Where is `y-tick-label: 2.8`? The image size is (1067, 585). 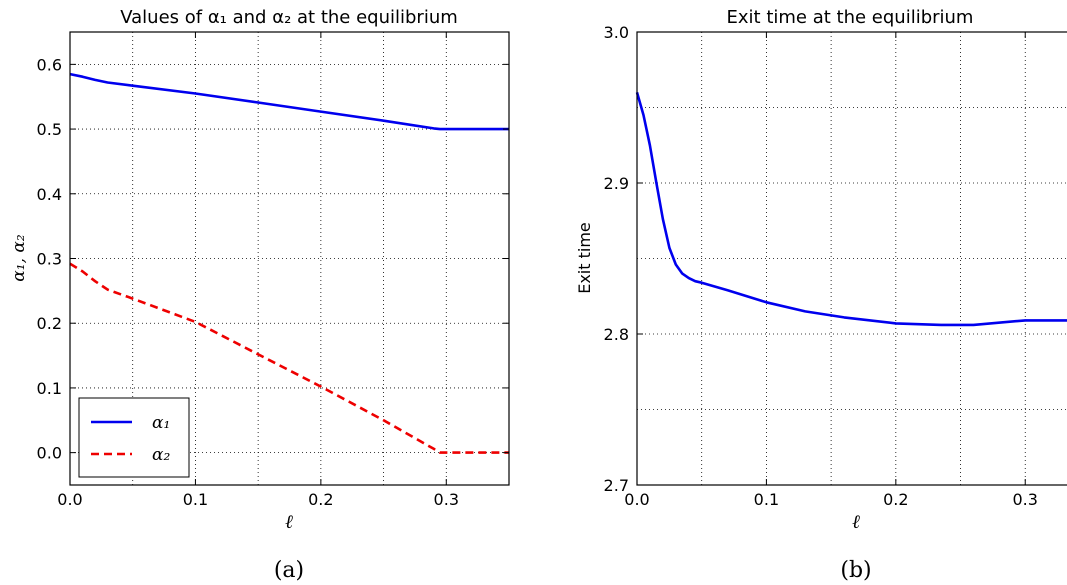
y-tick-label: 2.8 is located at coordinates (616, 334).